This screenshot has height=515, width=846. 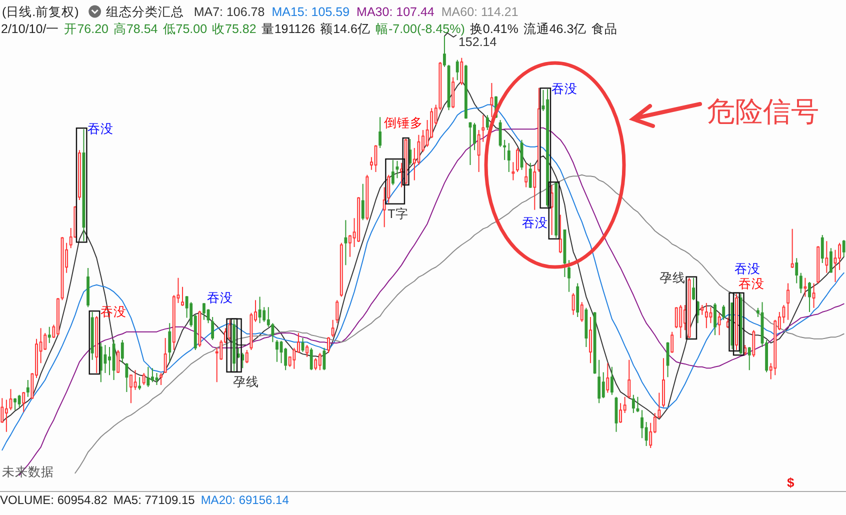 I want to click on annotation: 换0.41%, so click(x=494, y=29).